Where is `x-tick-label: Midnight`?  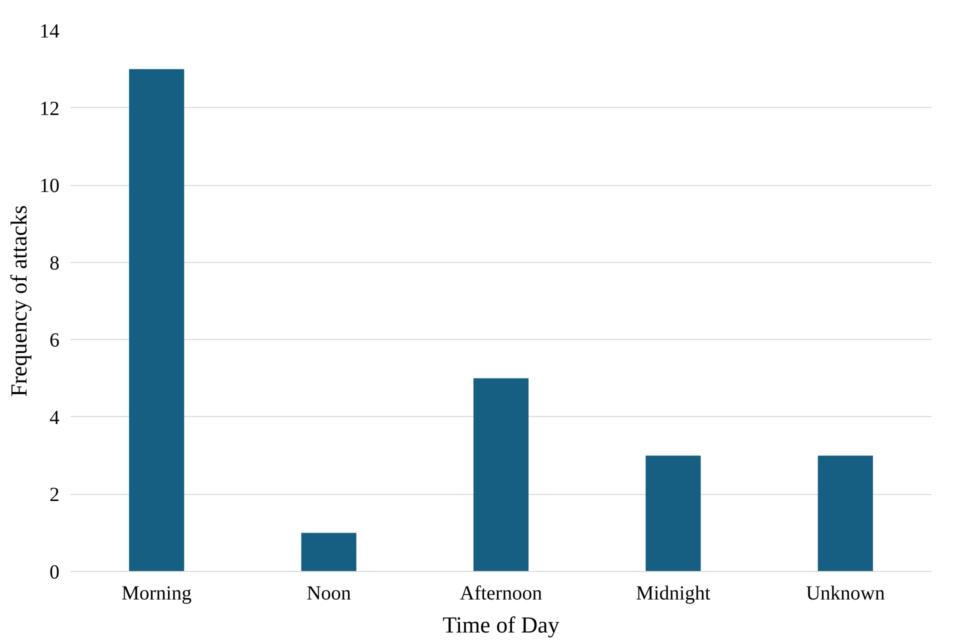
x-tick-label: Midnight is located at coordinates (673, 593).